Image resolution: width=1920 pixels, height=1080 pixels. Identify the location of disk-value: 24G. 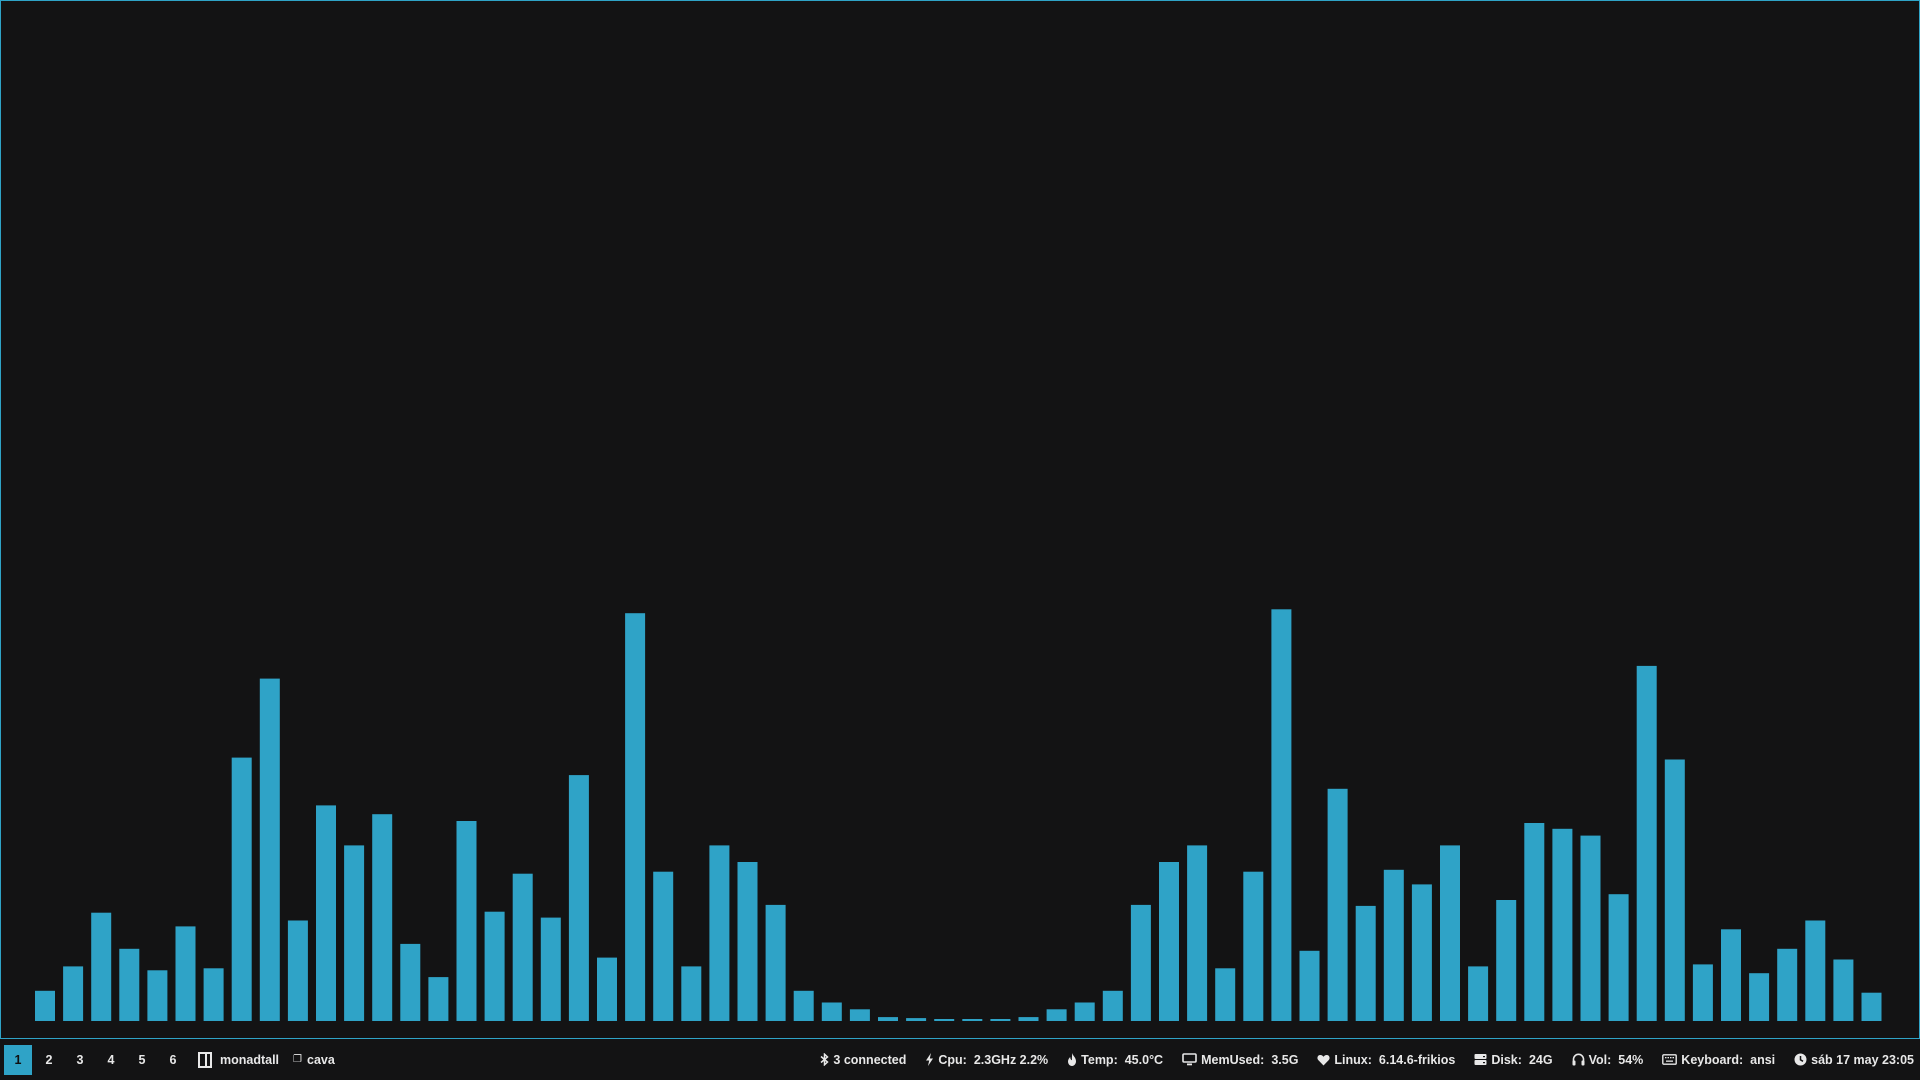
(1540, 1059).